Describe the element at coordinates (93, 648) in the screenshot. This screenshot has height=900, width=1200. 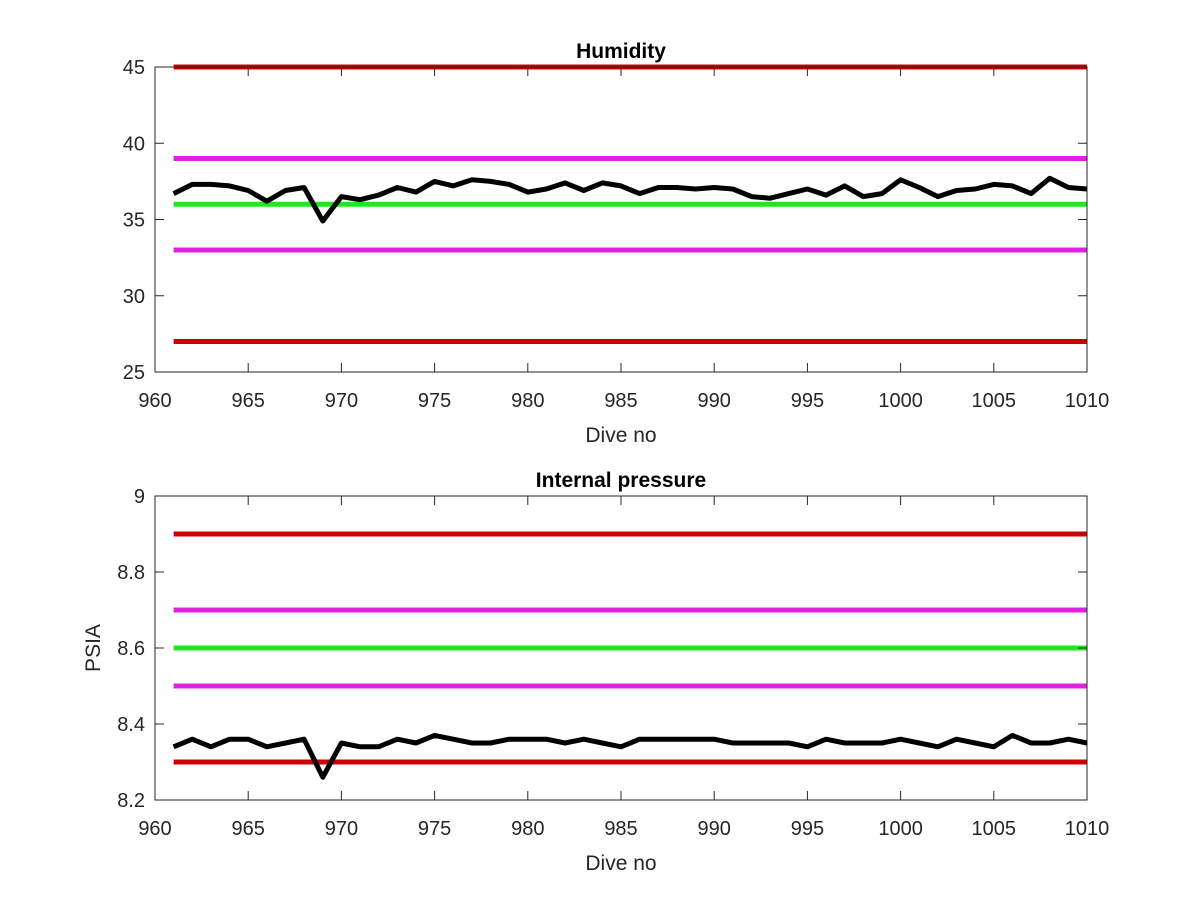
I see `y-axis-label: PSIA` at that location.